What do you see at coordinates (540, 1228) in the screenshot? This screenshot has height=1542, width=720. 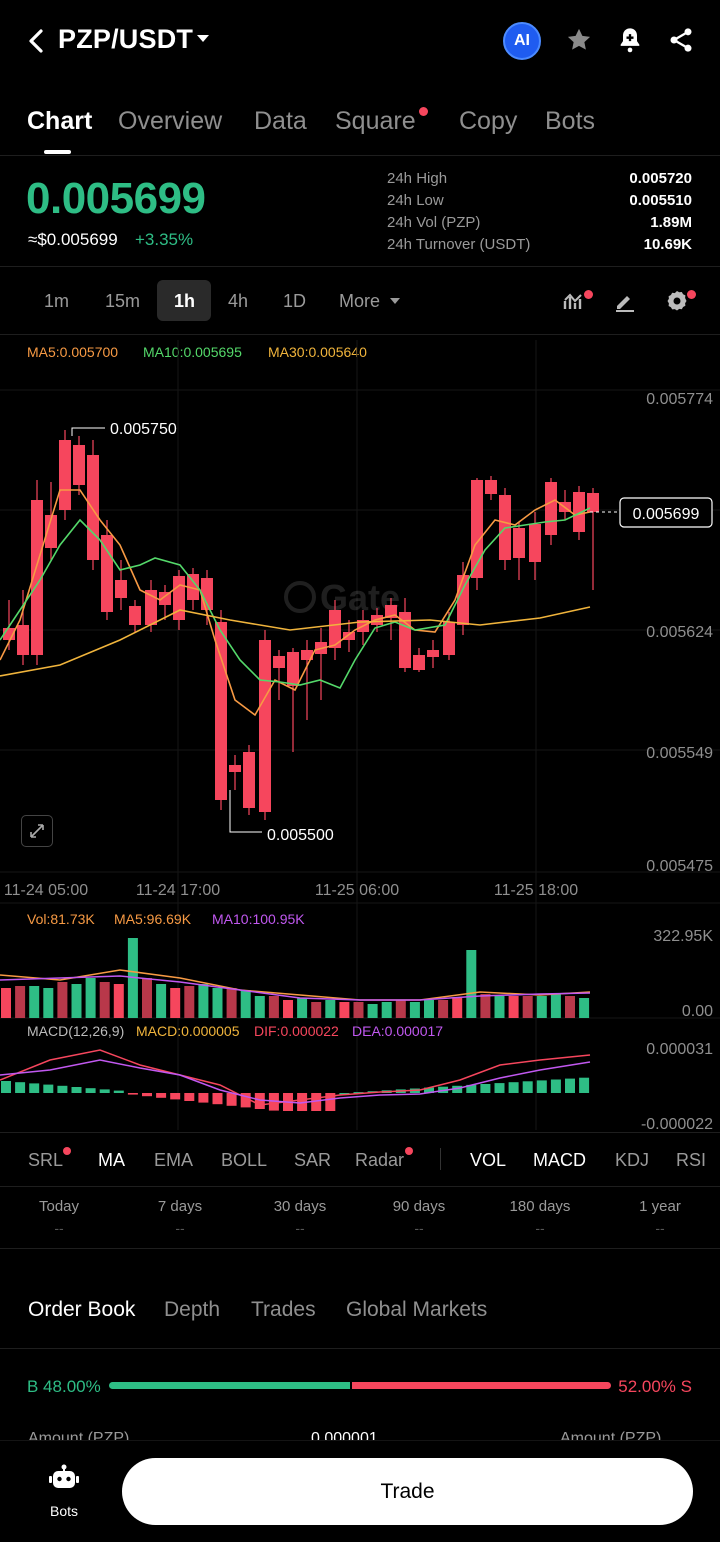 I see `perf-180d-value: --` at bounding box center [540, 1228].